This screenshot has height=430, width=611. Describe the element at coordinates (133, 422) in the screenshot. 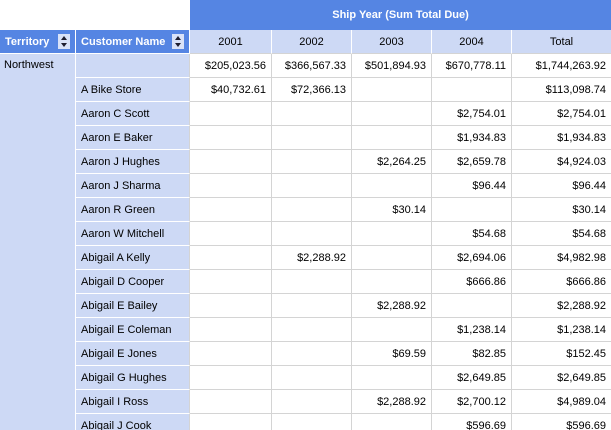

I see `customer-name-cell: Abigail J Cook` at that location.